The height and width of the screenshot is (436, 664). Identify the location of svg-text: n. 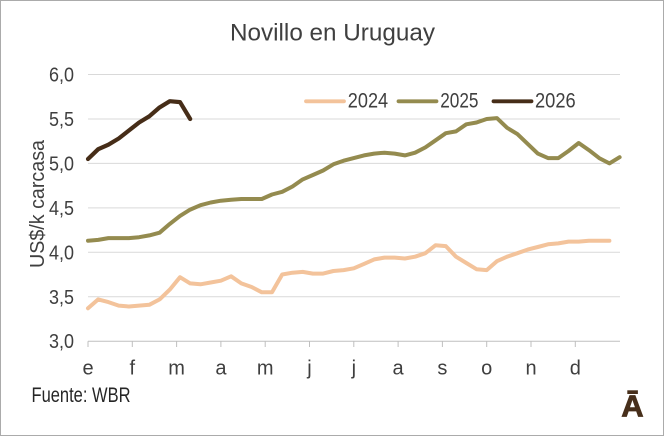
(530, 369).